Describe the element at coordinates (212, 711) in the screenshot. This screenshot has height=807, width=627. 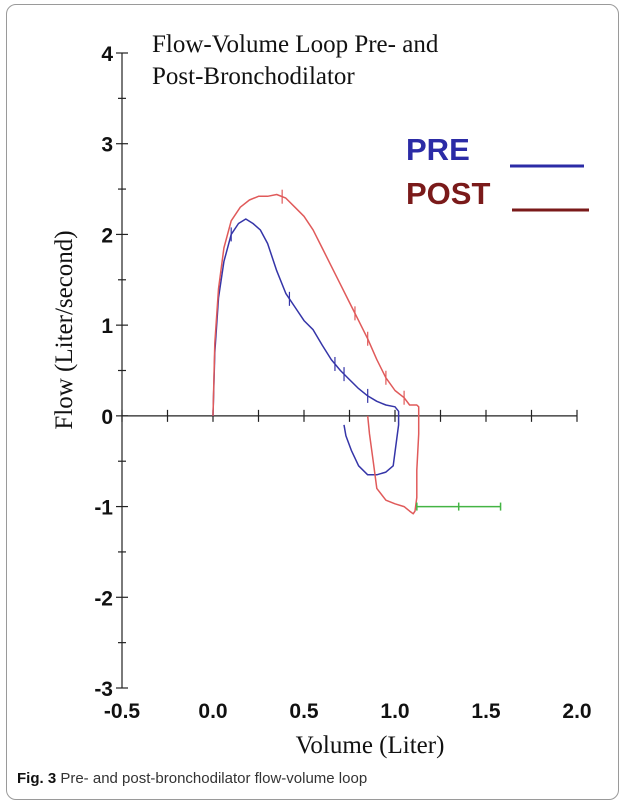
I see `x-tick-label: 0.0` at that location.